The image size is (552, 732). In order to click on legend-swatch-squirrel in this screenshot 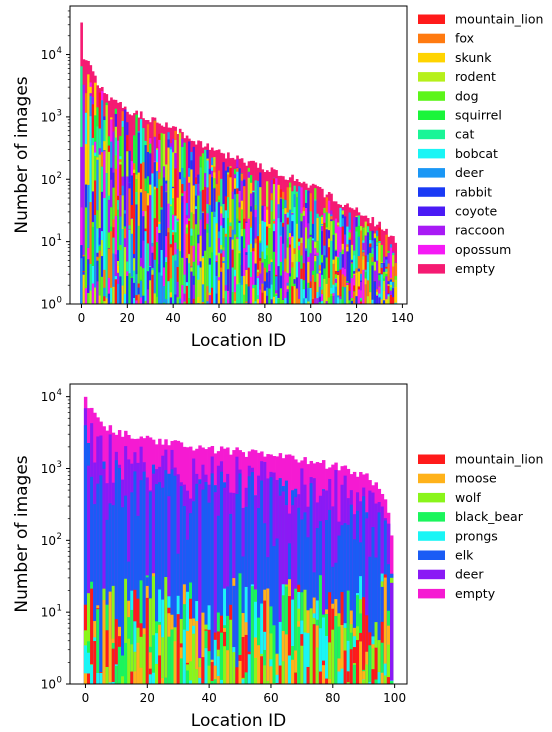, I will do `click(431, 115)`.